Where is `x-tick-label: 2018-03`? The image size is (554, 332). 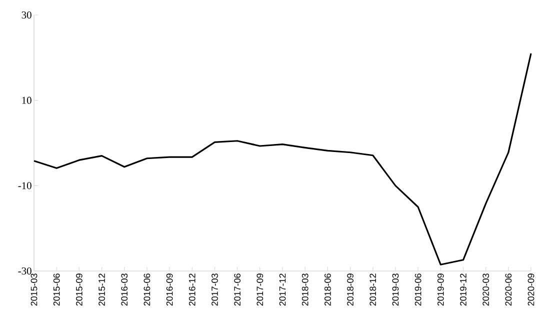
x-tick-label: 2018-03 is located at coordinates (305, 290).